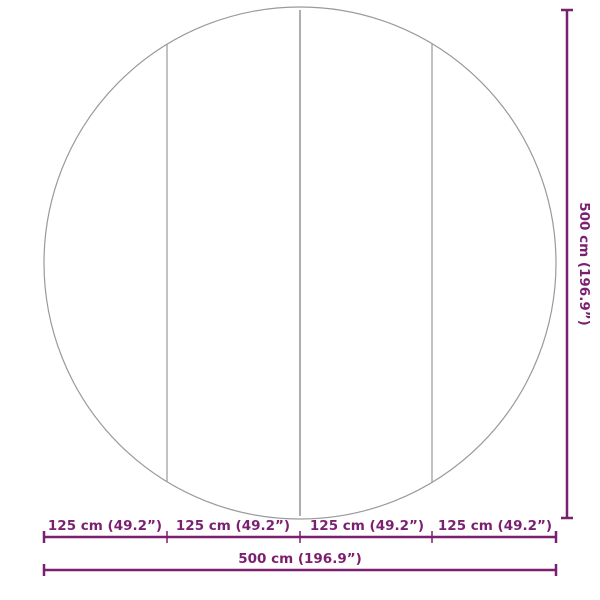 The image size is (600, 600). I want to click on width-dimension, so click(300, 570).